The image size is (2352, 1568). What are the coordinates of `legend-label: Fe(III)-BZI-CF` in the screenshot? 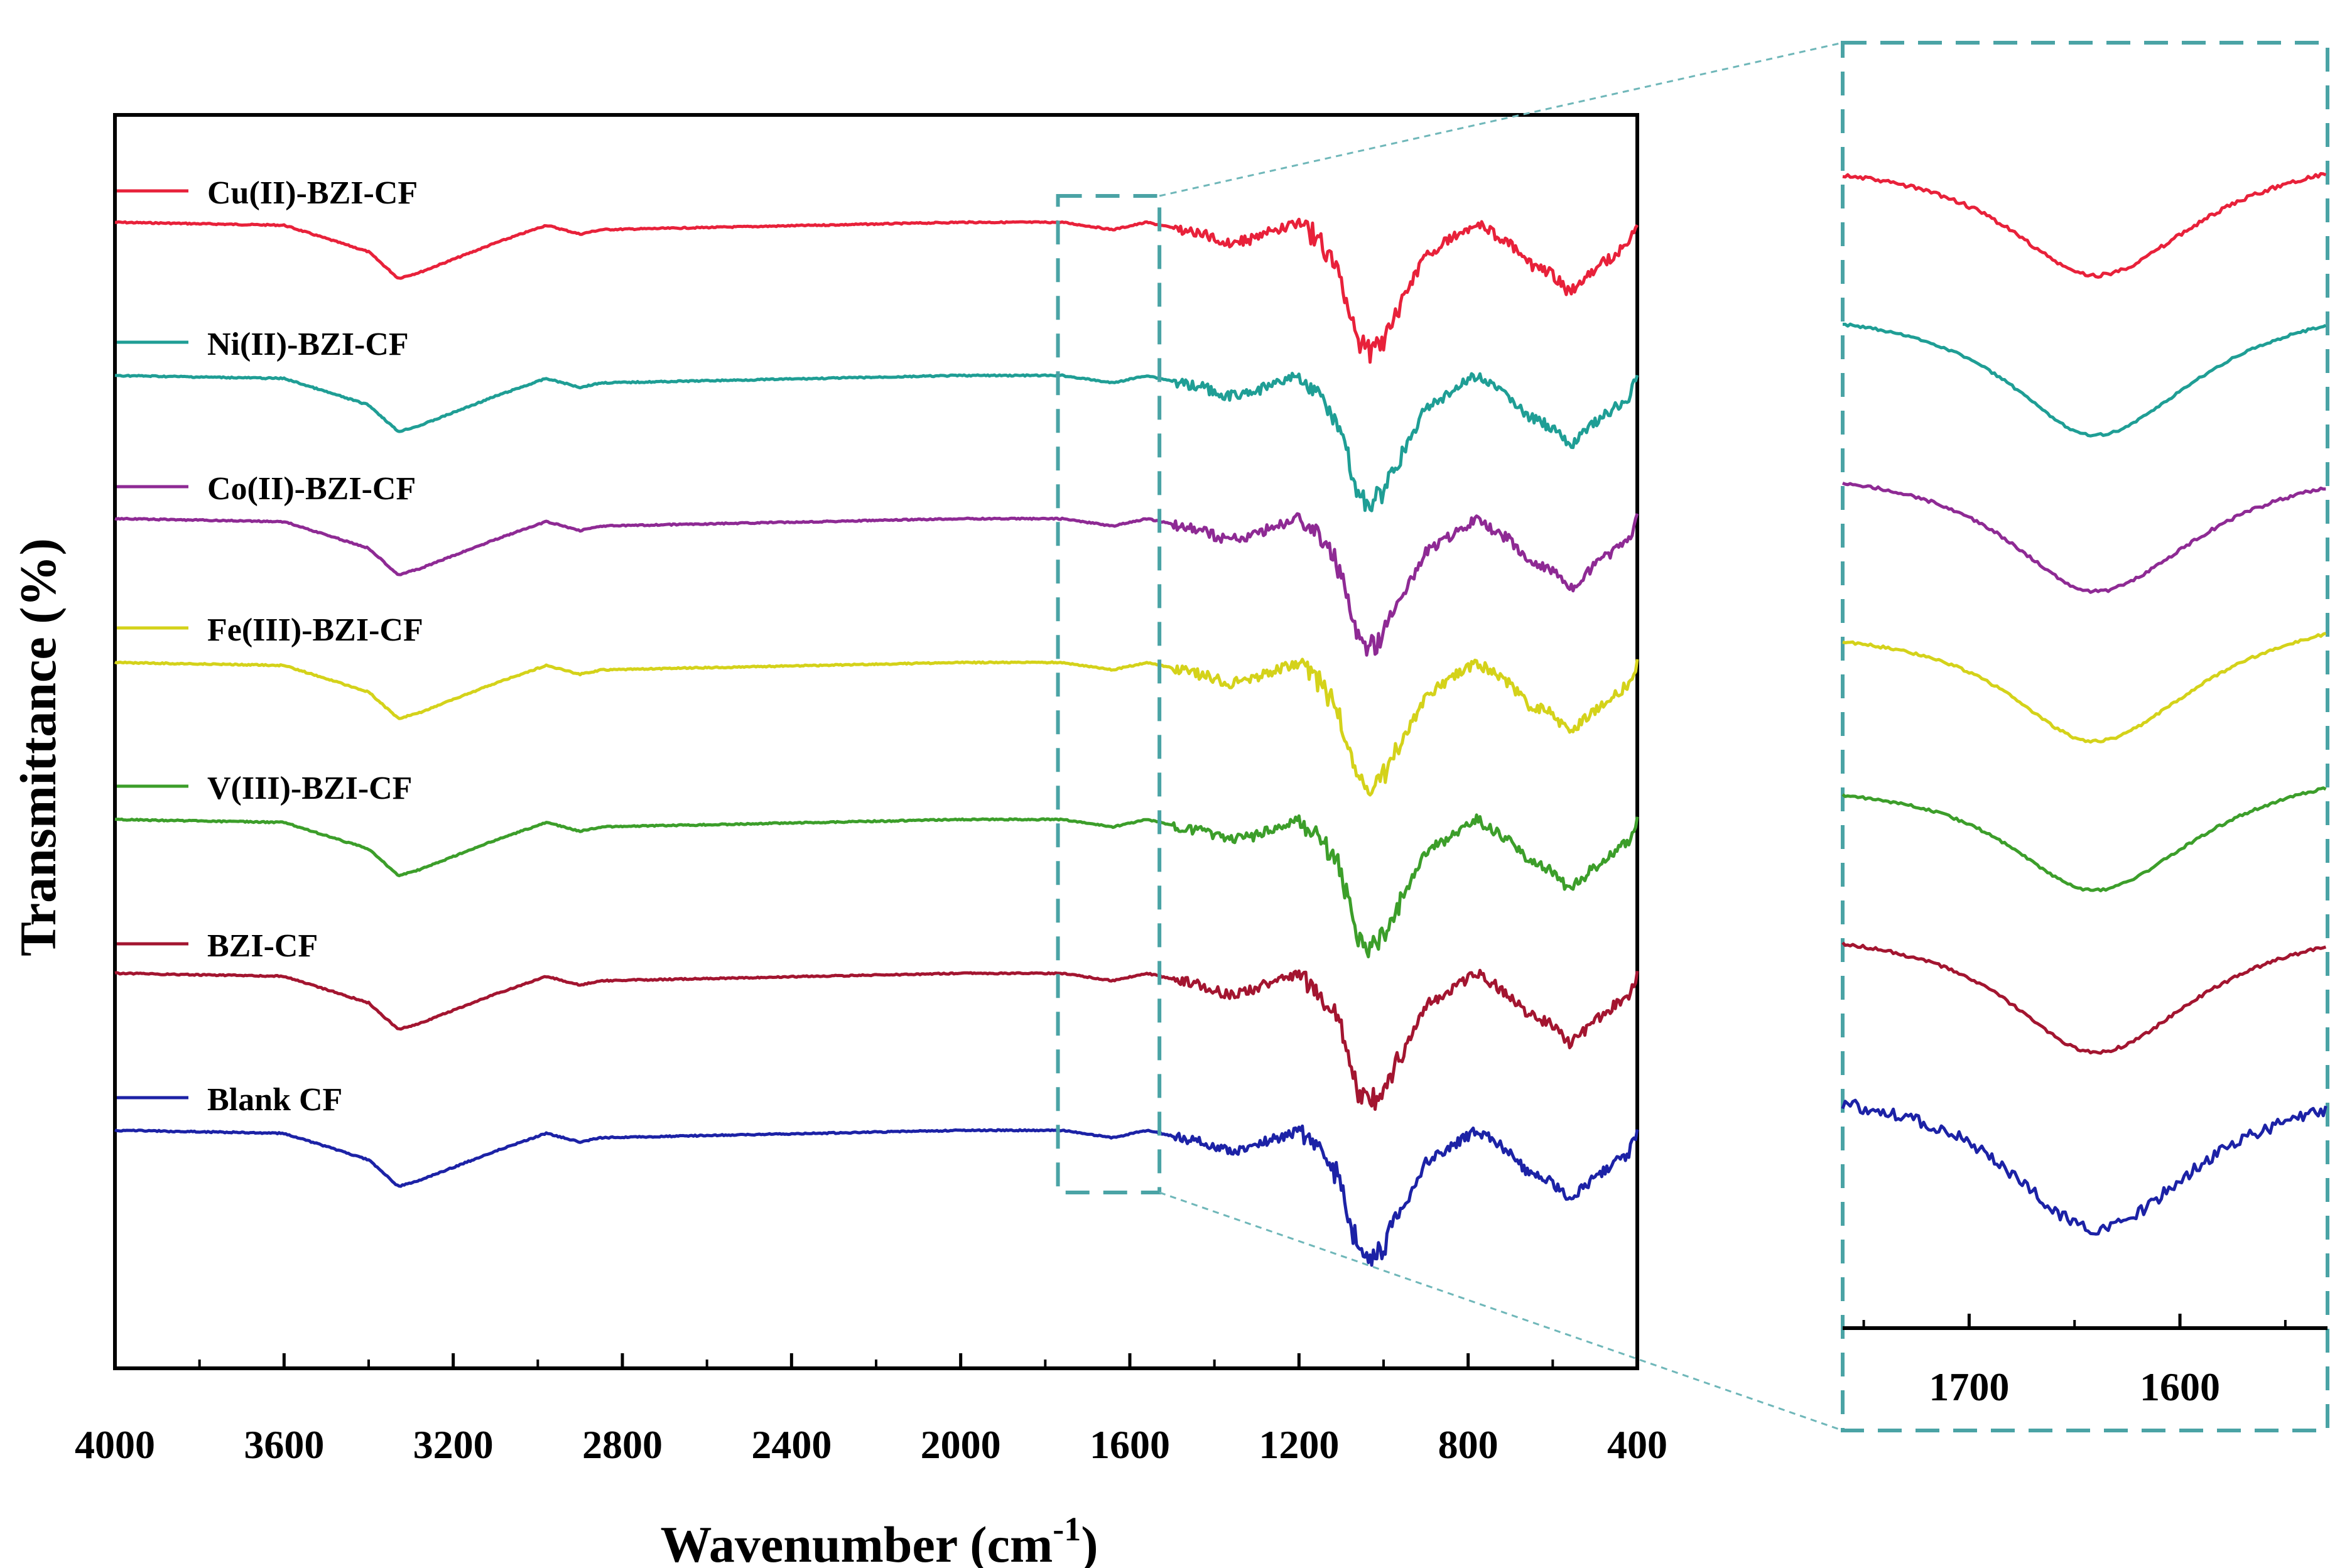 It's located at (315, 630).